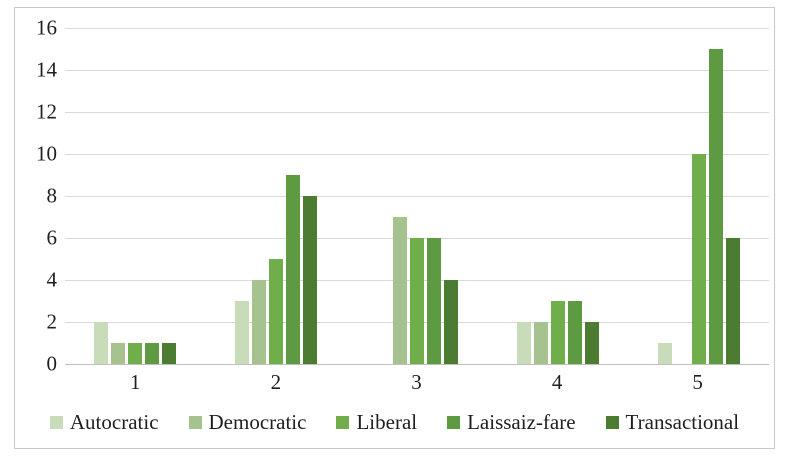  What do you see at coordinates (682, 422) in the screenshot?
I see `legend-label: Transactional` at bounding box center [682, 422].